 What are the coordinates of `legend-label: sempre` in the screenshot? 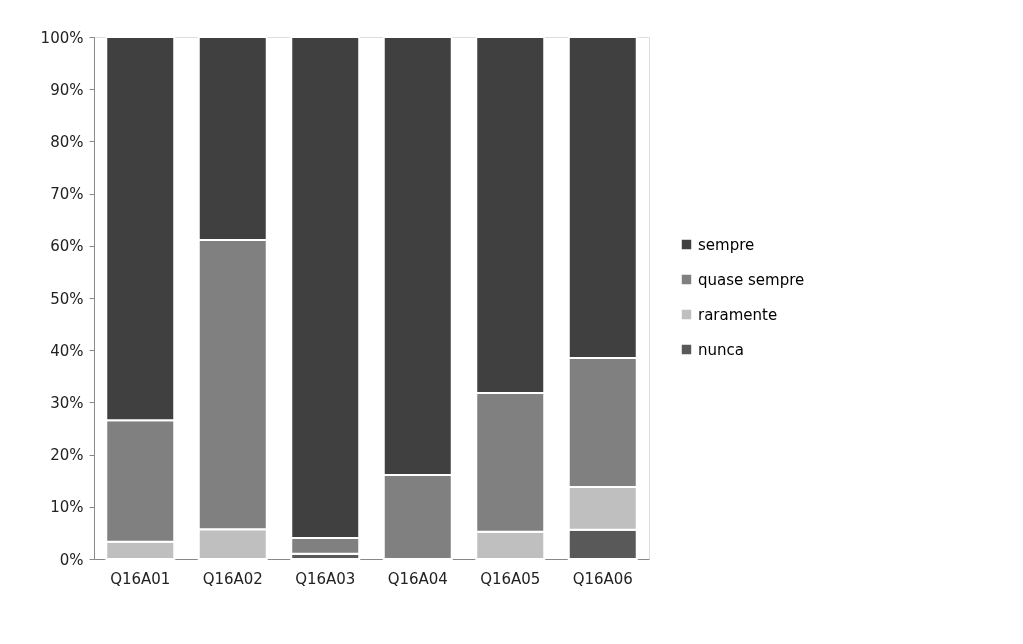 It's located at (726, 244).